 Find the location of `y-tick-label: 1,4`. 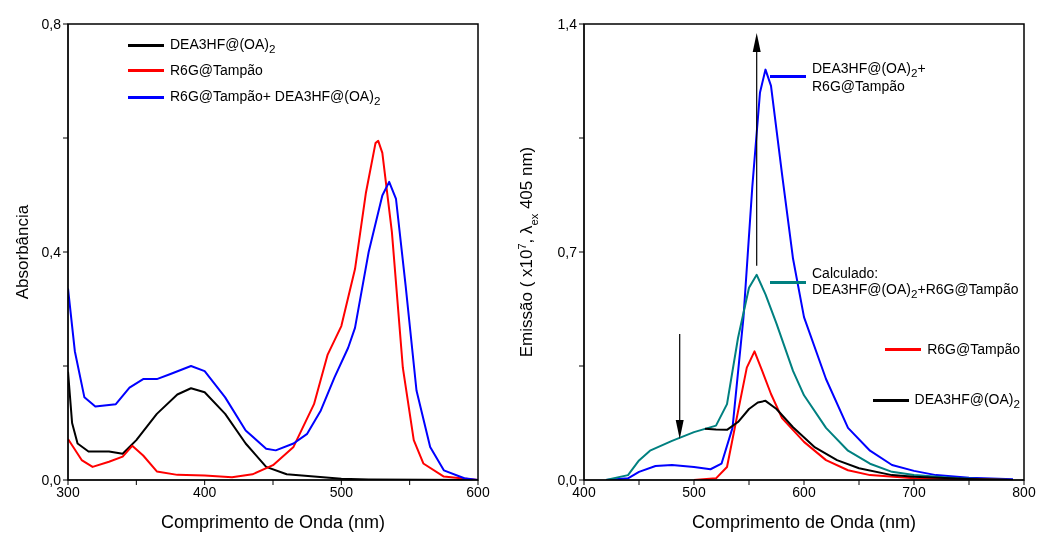

y-tick-label: 1,4 is located at coordinates (567, 23).